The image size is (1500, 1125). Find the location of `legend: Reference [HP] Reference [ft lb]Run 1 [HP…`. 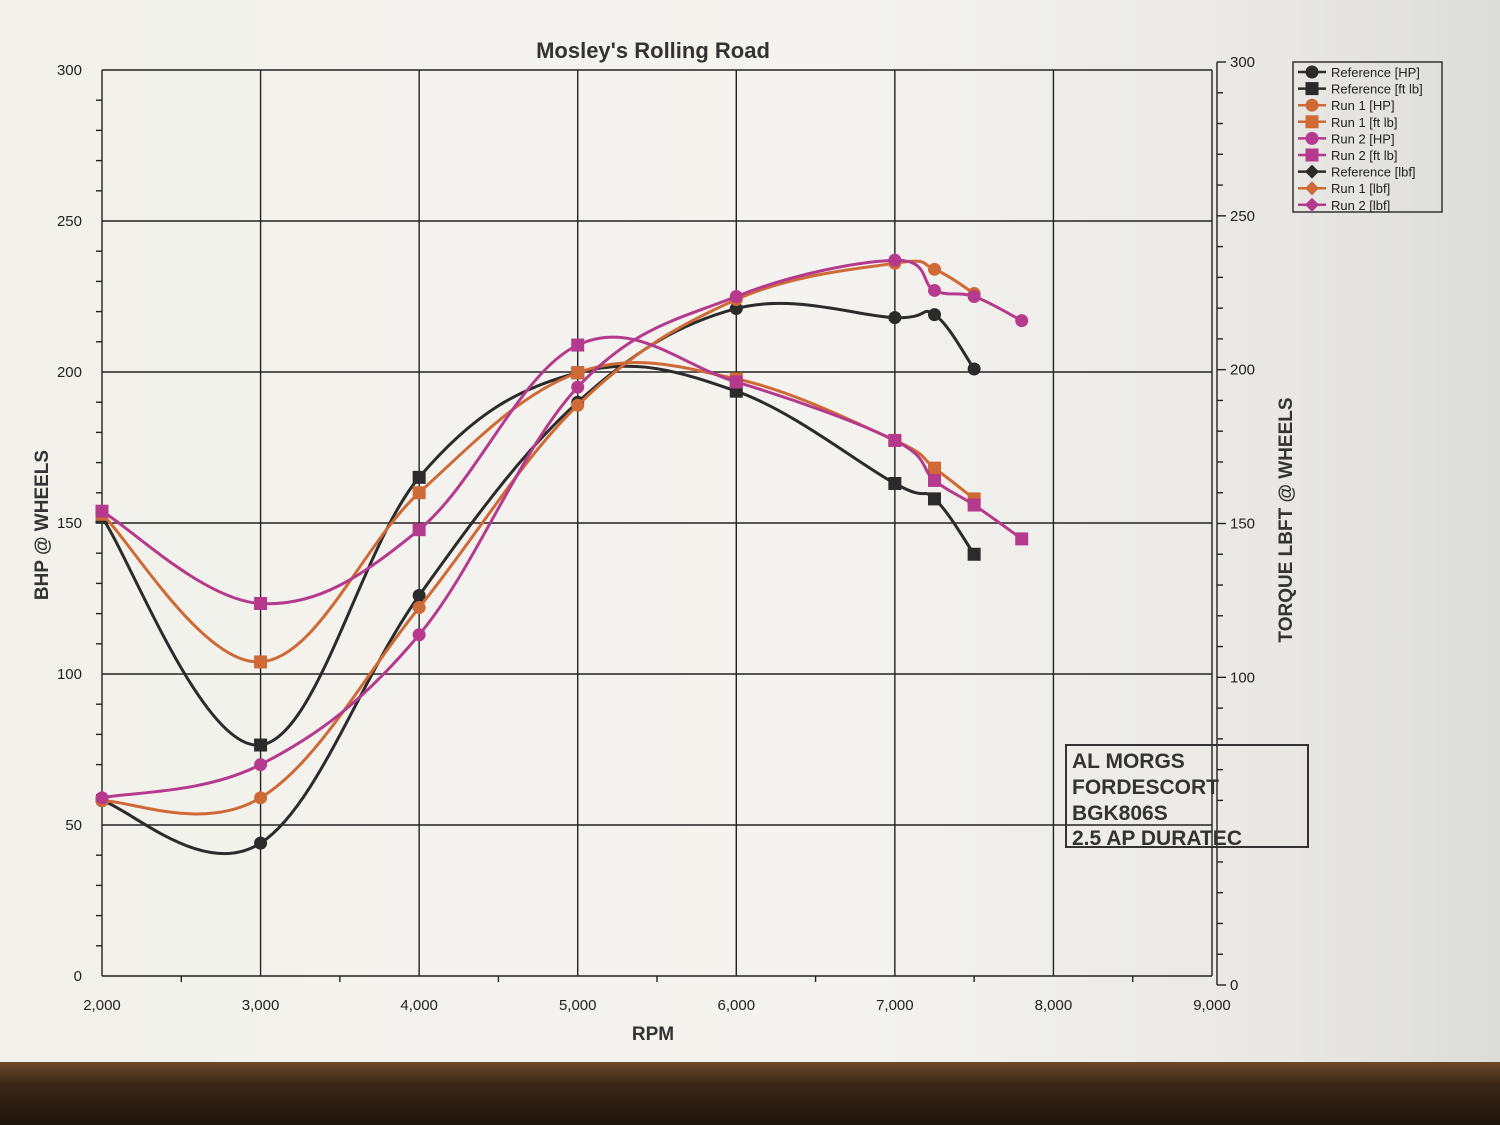

legend: Reference [HP] Reference [ft lb]Run 1 [HP… is located at coordinates (1367, 137).